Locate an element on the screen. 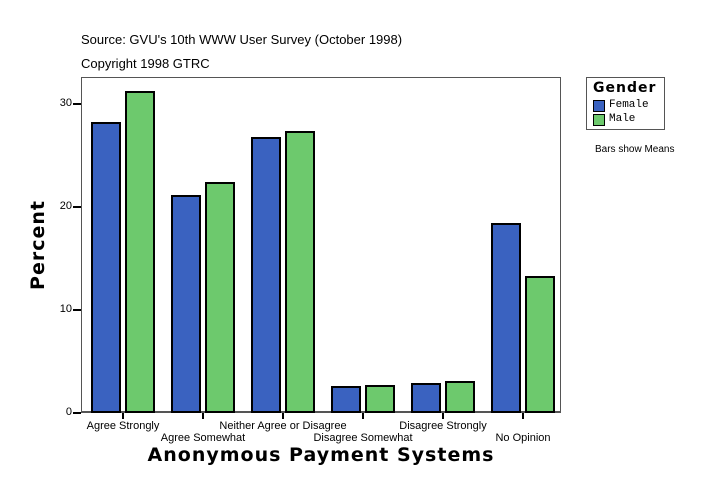 This screenshot has width=724, height=502. bar-male-agree-somewhat is located at coordinates (220, 297).